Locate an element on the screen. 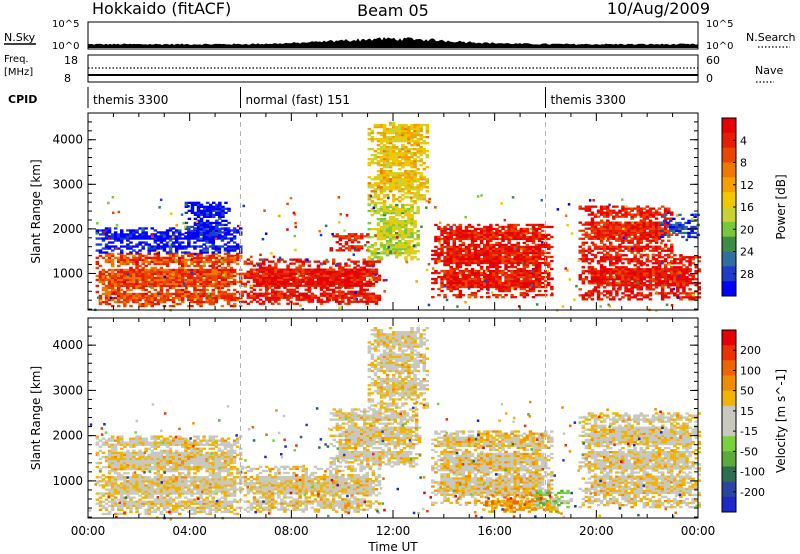 This screenshot has width=800, height=554. cpid-mode-label: themis 3300 is located at coordinates (588, 100).